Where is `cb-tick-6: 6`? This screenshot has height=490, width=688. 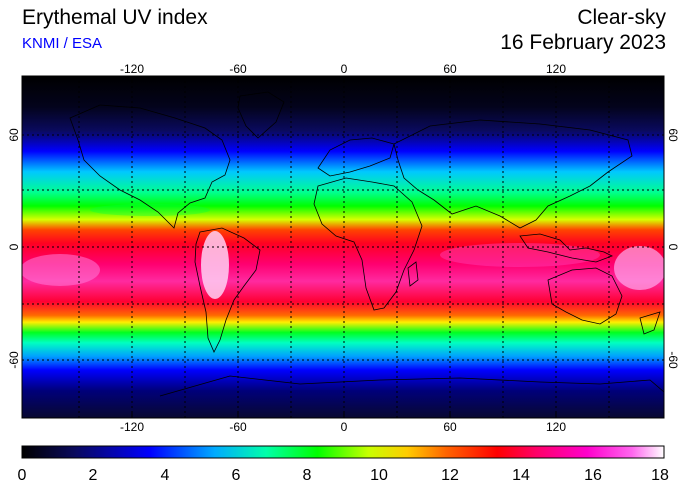 cb-tick-6: 6 is located at coordinates (236, 475).